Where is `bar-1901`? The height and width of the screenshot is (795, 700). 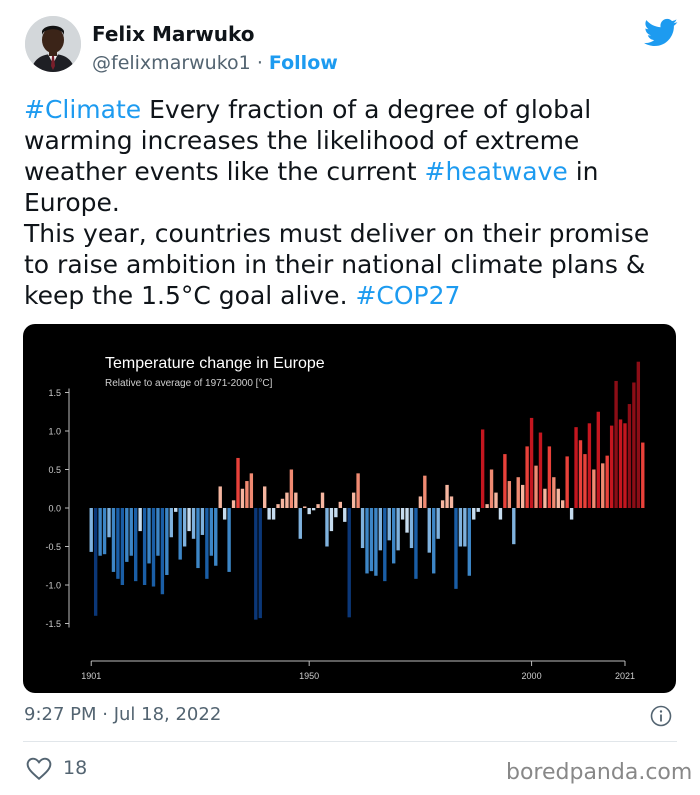
bar-1901 is located at coordinates (91, 530).